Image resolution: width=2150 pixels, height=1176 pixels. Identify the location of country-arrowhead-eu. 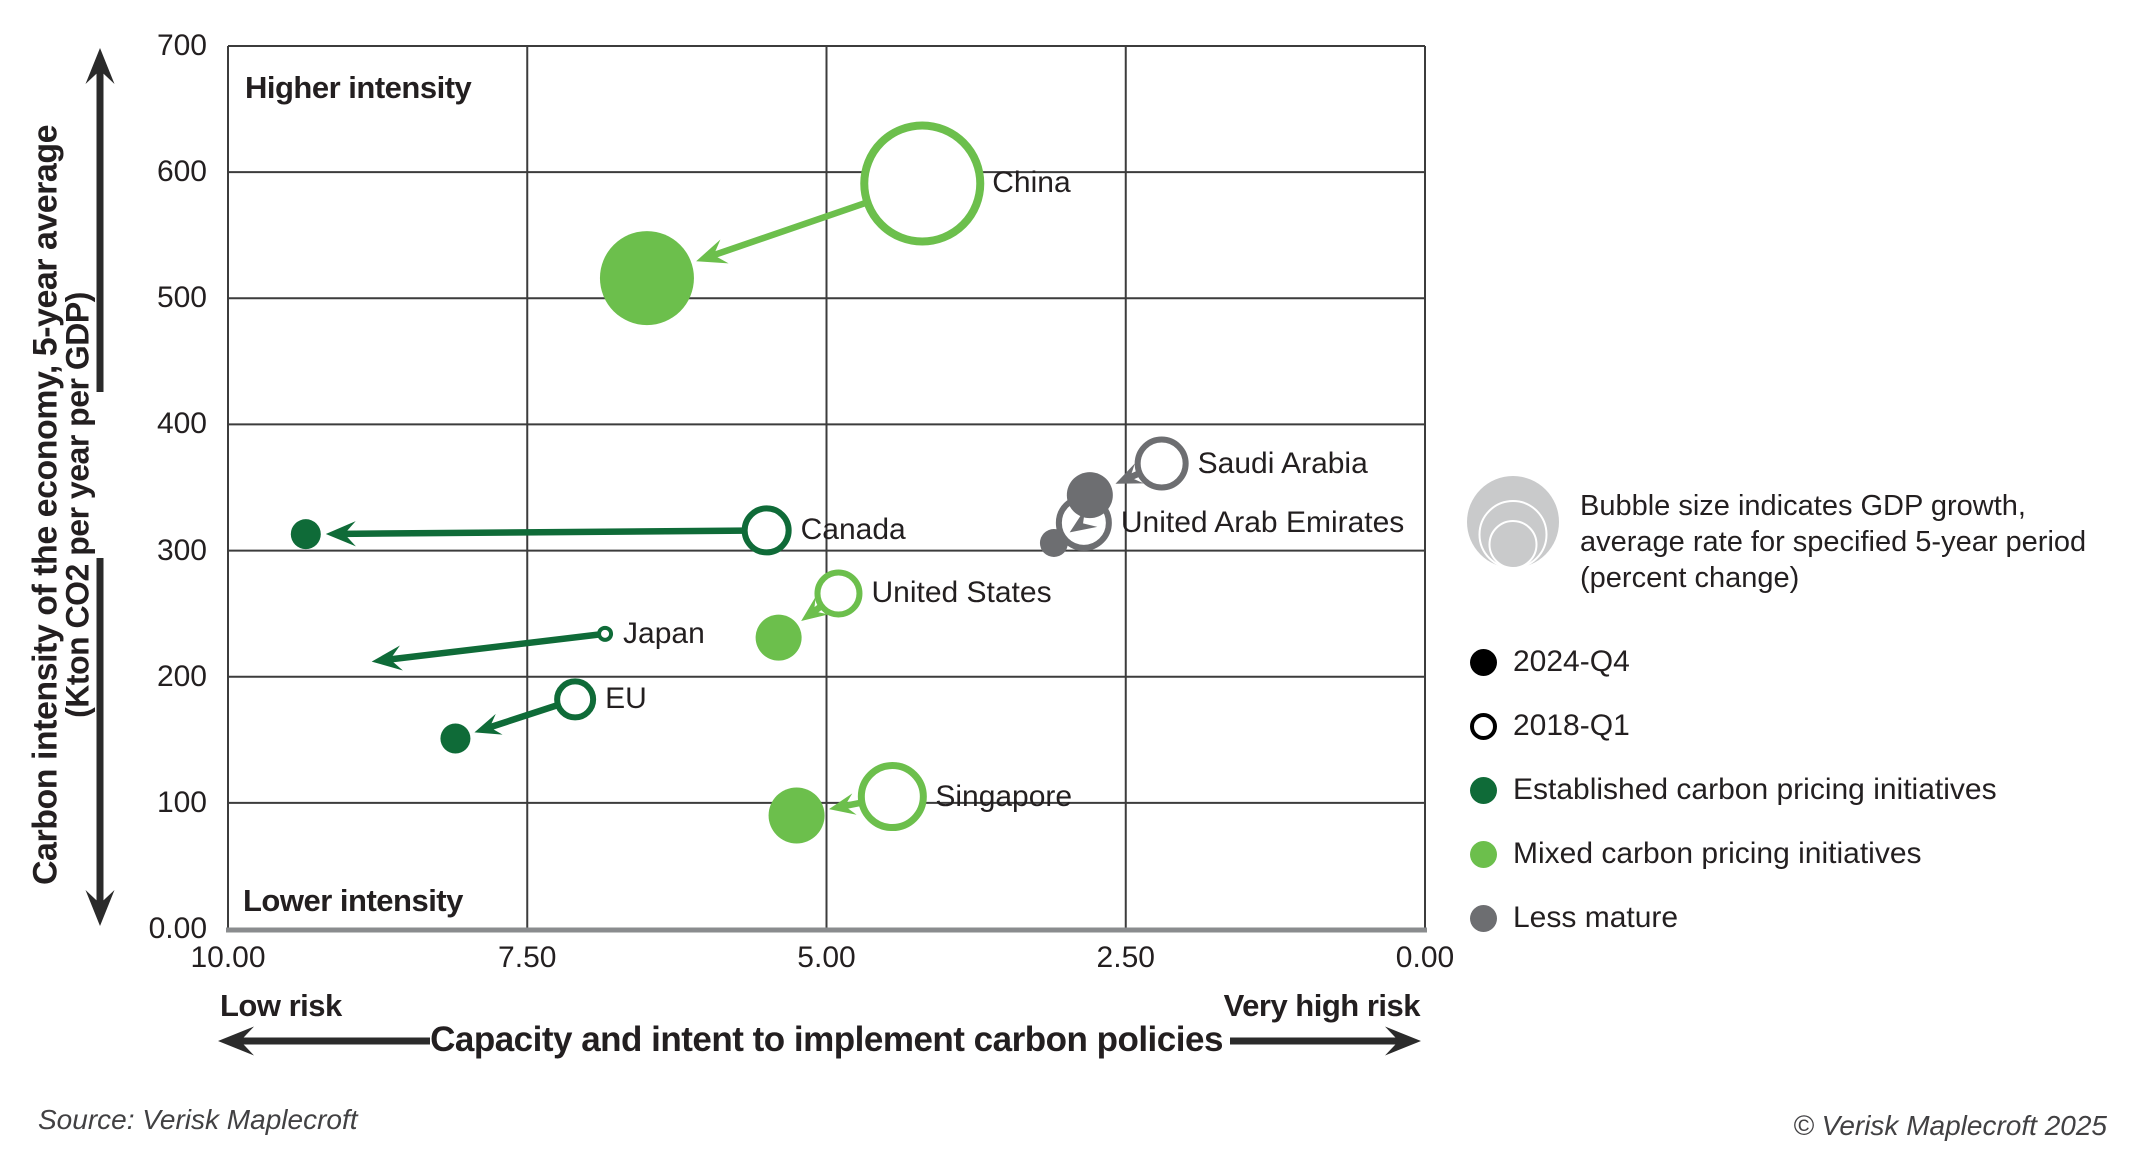
(488, 724).